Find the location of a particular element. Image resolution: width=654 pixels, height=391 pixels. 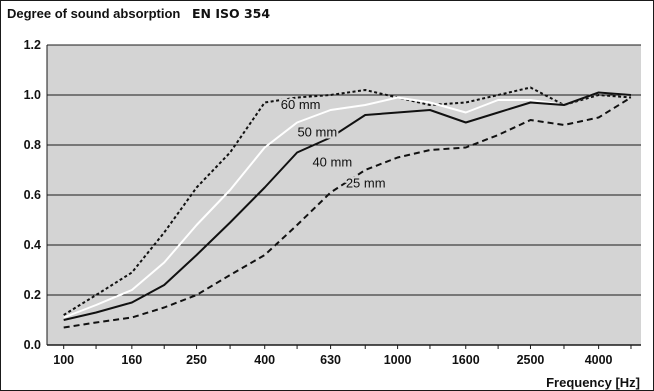

series-label: 40 mm is located at coordinates (332, 161).